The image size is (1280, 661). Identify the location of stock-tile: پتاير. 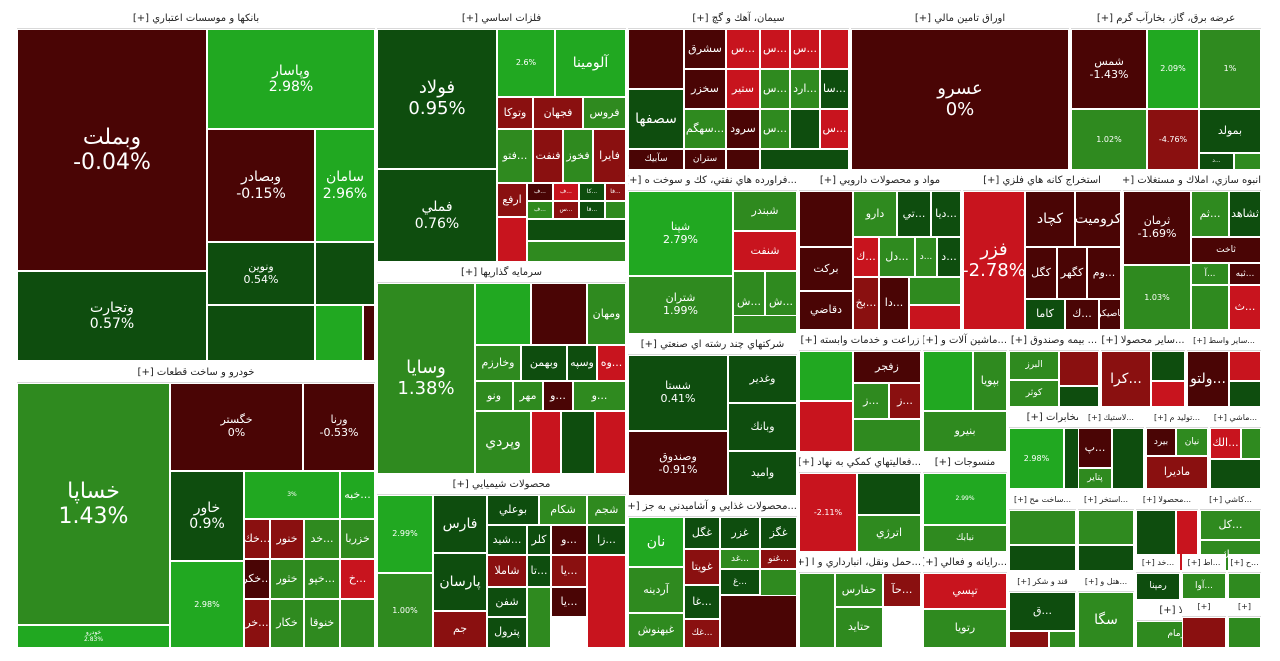
(1095, 478).